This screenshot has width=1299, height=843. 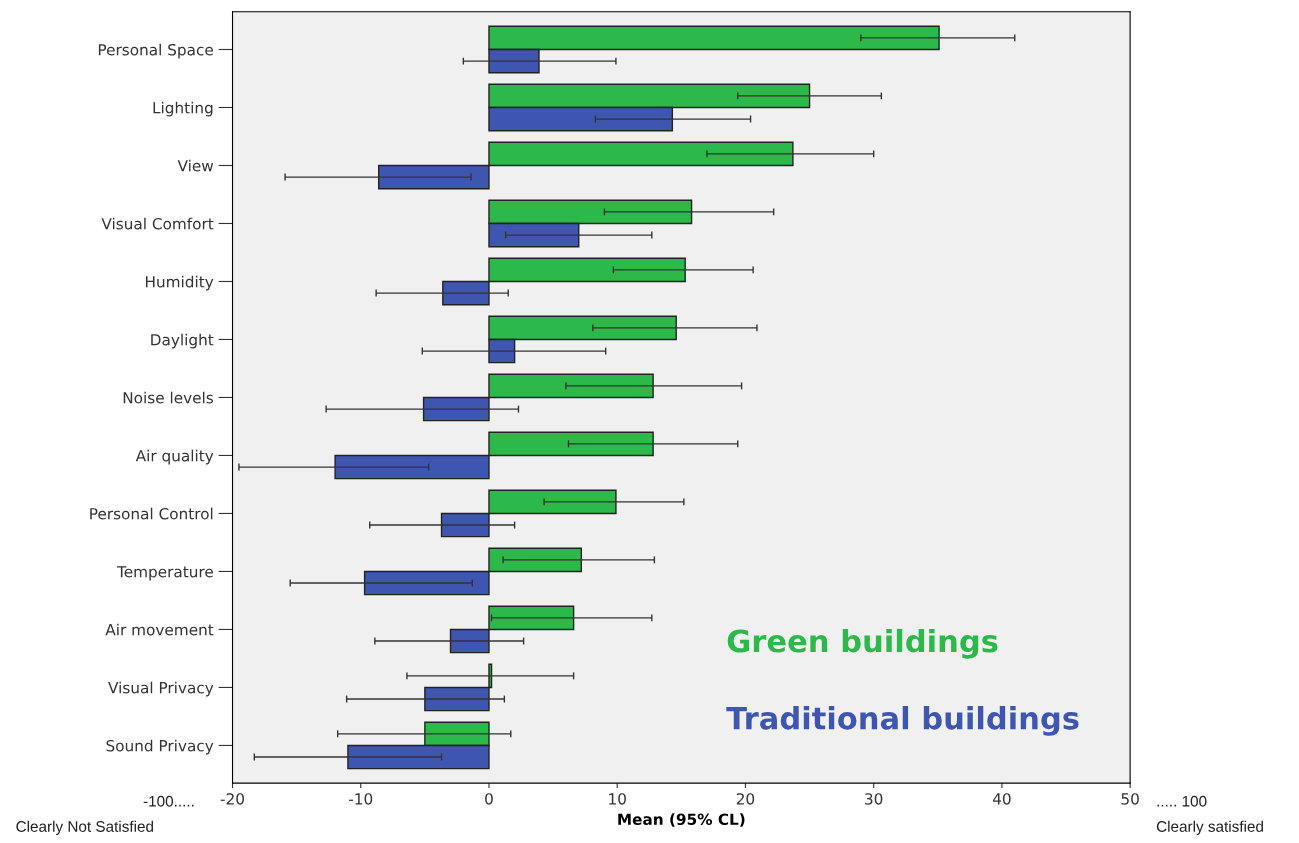 What do you see at coordinates (159, 629) in the screenshot?
I see `y-tick-label: Air movement` at bounding box center [159, 629].